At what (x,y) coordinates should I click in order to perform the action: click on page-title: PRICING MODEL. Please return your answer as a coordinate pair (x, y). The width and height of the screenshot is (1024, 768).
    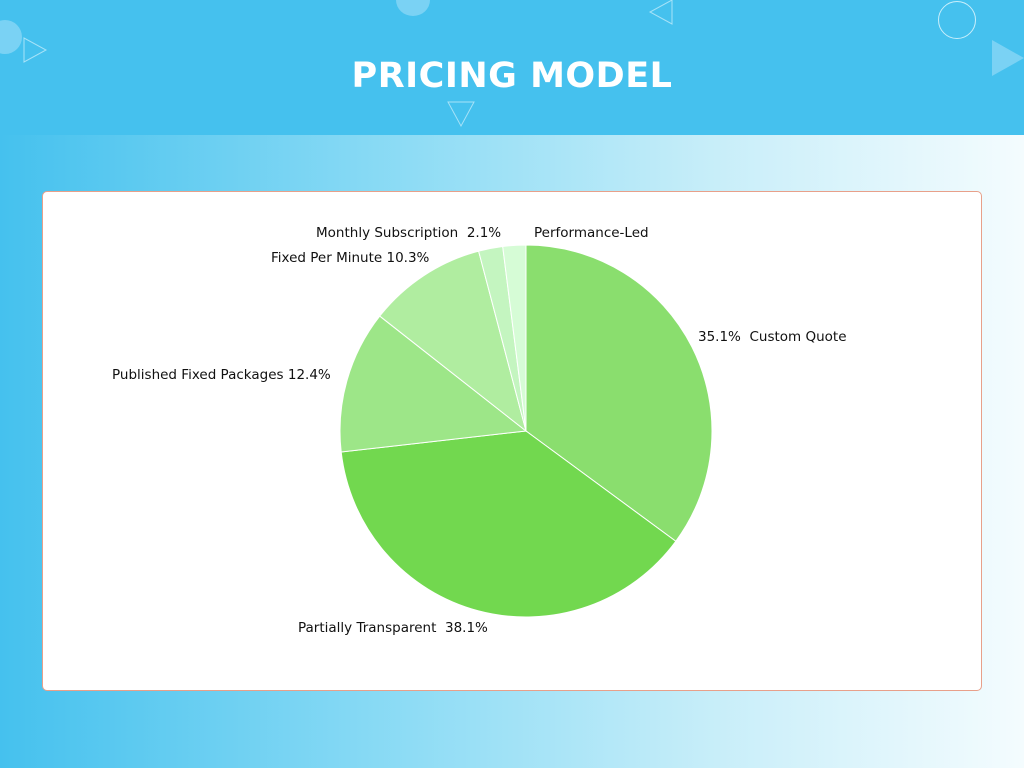
    Looking at the image, I should click on (512, 76).